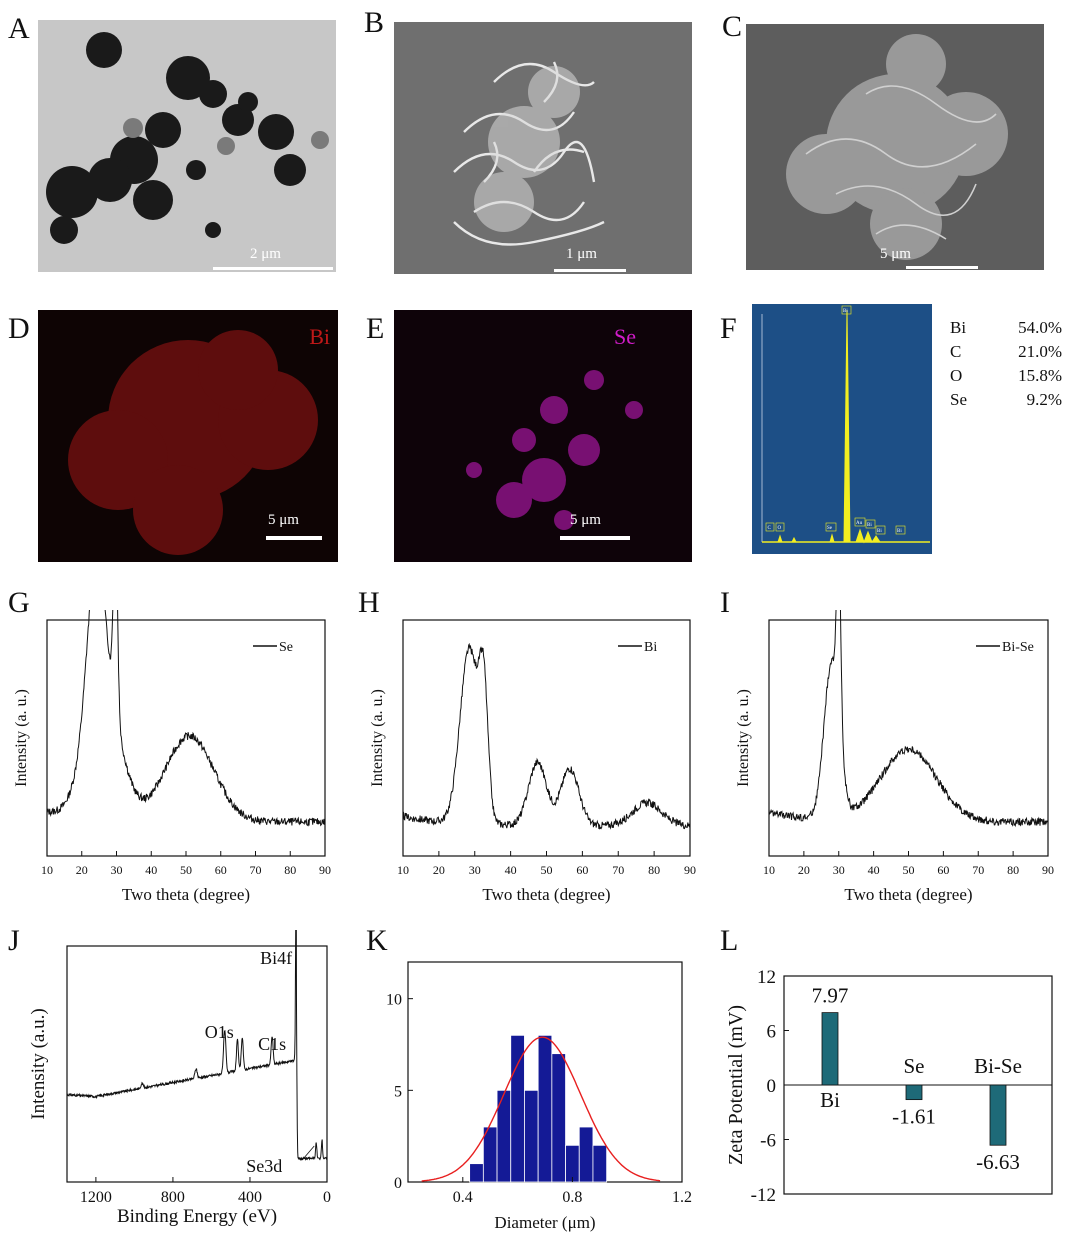  Describe the element at coordinates (193, 442) in the screenshot. I see `bi-map-drawing` at that location.